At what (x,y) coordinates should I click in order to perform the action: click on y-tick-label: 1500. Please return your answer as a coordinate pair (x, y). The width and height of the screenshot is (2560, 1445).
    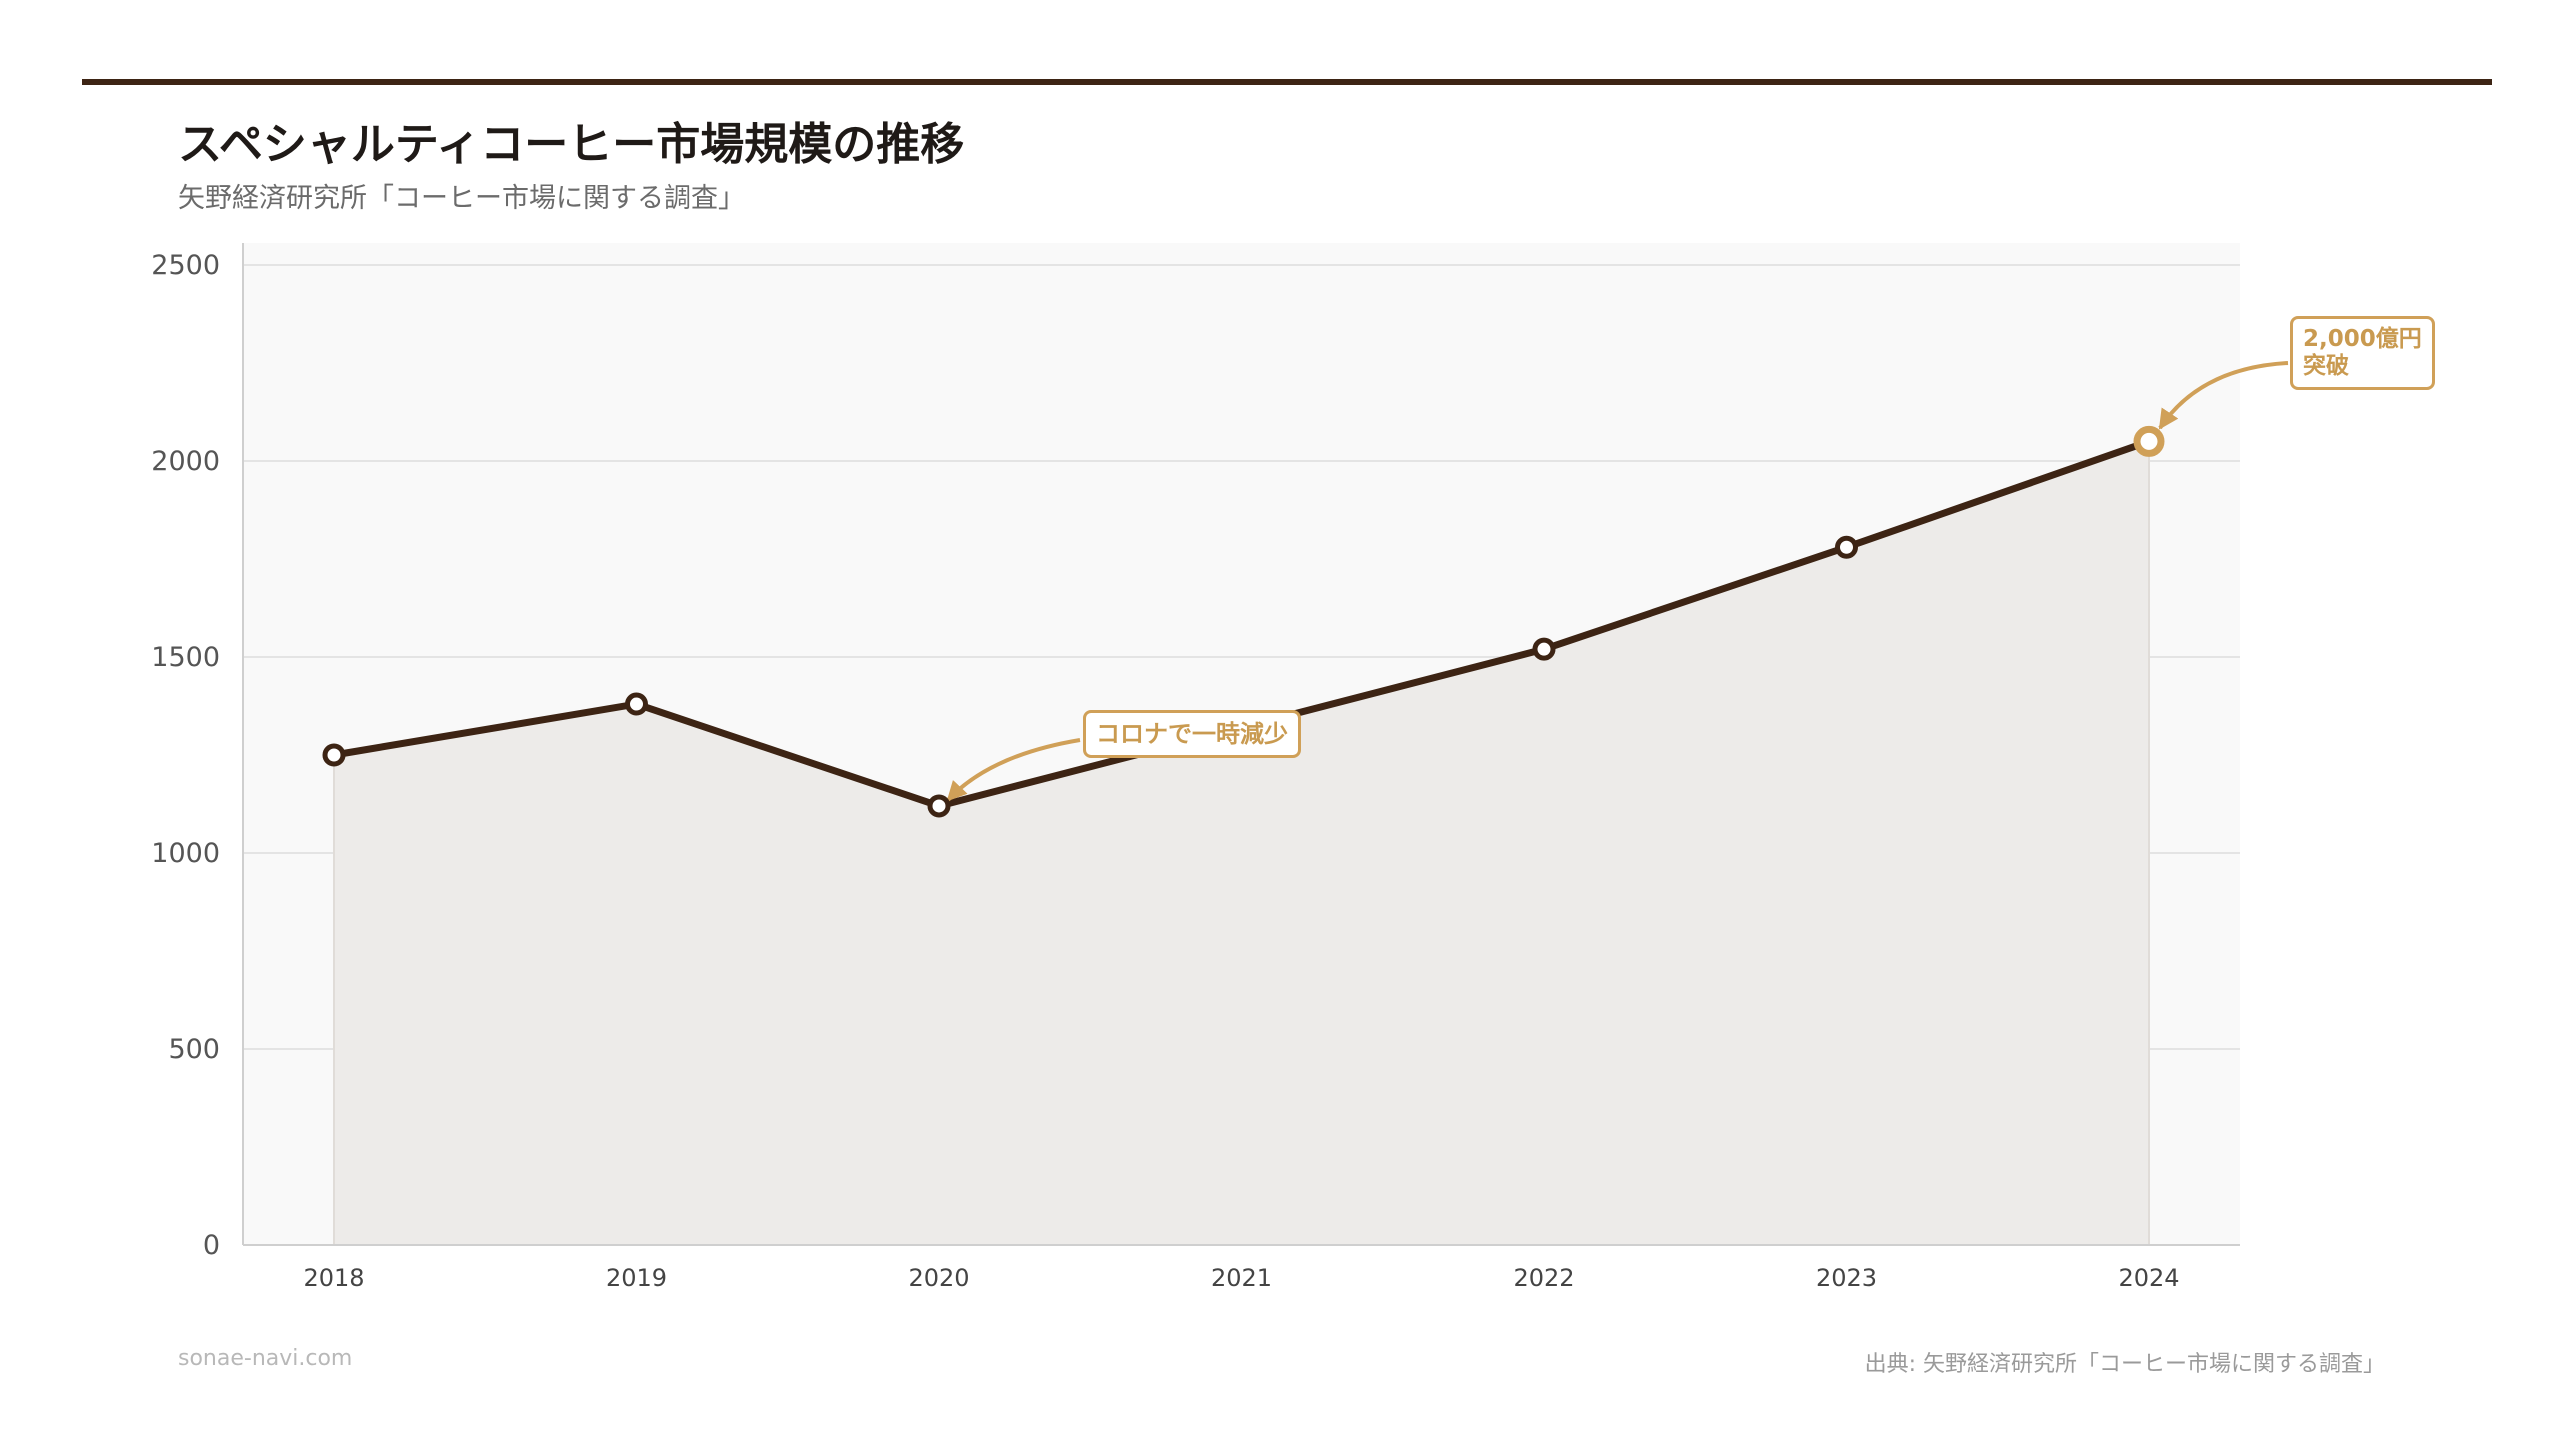
    Looking at the image, I should click on (185, 657).